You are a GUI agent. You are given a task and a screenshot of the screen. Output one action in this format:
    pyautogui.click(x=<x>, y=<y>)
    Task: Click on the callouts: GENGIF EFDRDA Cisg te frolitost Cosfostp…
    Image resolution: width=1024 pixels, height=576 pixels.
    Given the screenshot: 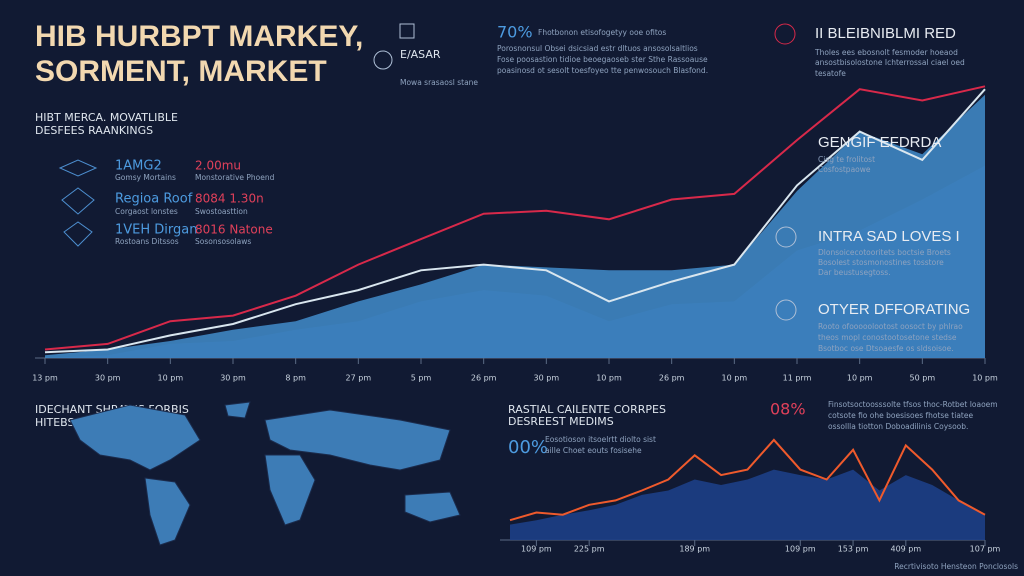 What is the action you would take?
    pyautogui.click(x=872, y=243)
    